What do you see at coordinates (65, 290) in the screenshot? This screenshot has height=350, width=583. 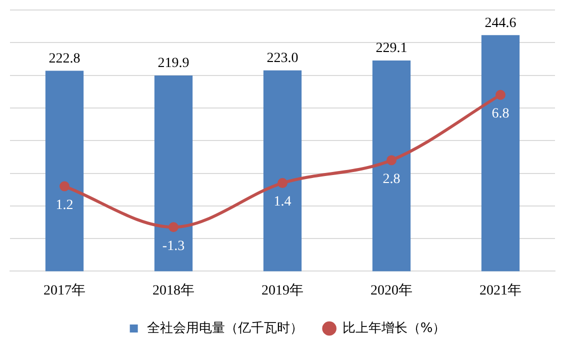 I see `x-tick-label: 2017年` at bounding box center [65, 290].